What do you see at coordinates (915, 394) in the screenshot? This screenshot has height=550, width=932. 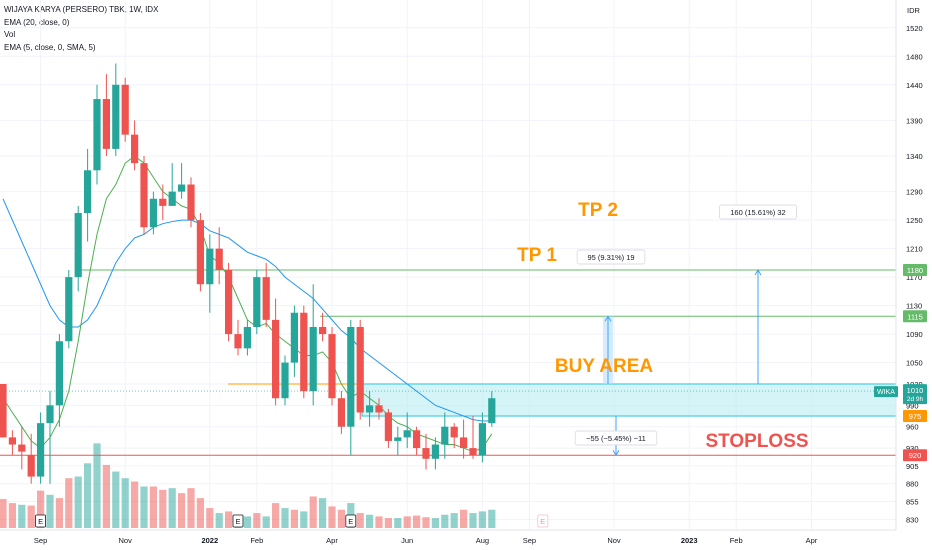 I see `last-price-tag-bg` at bounding box center [915, 394].